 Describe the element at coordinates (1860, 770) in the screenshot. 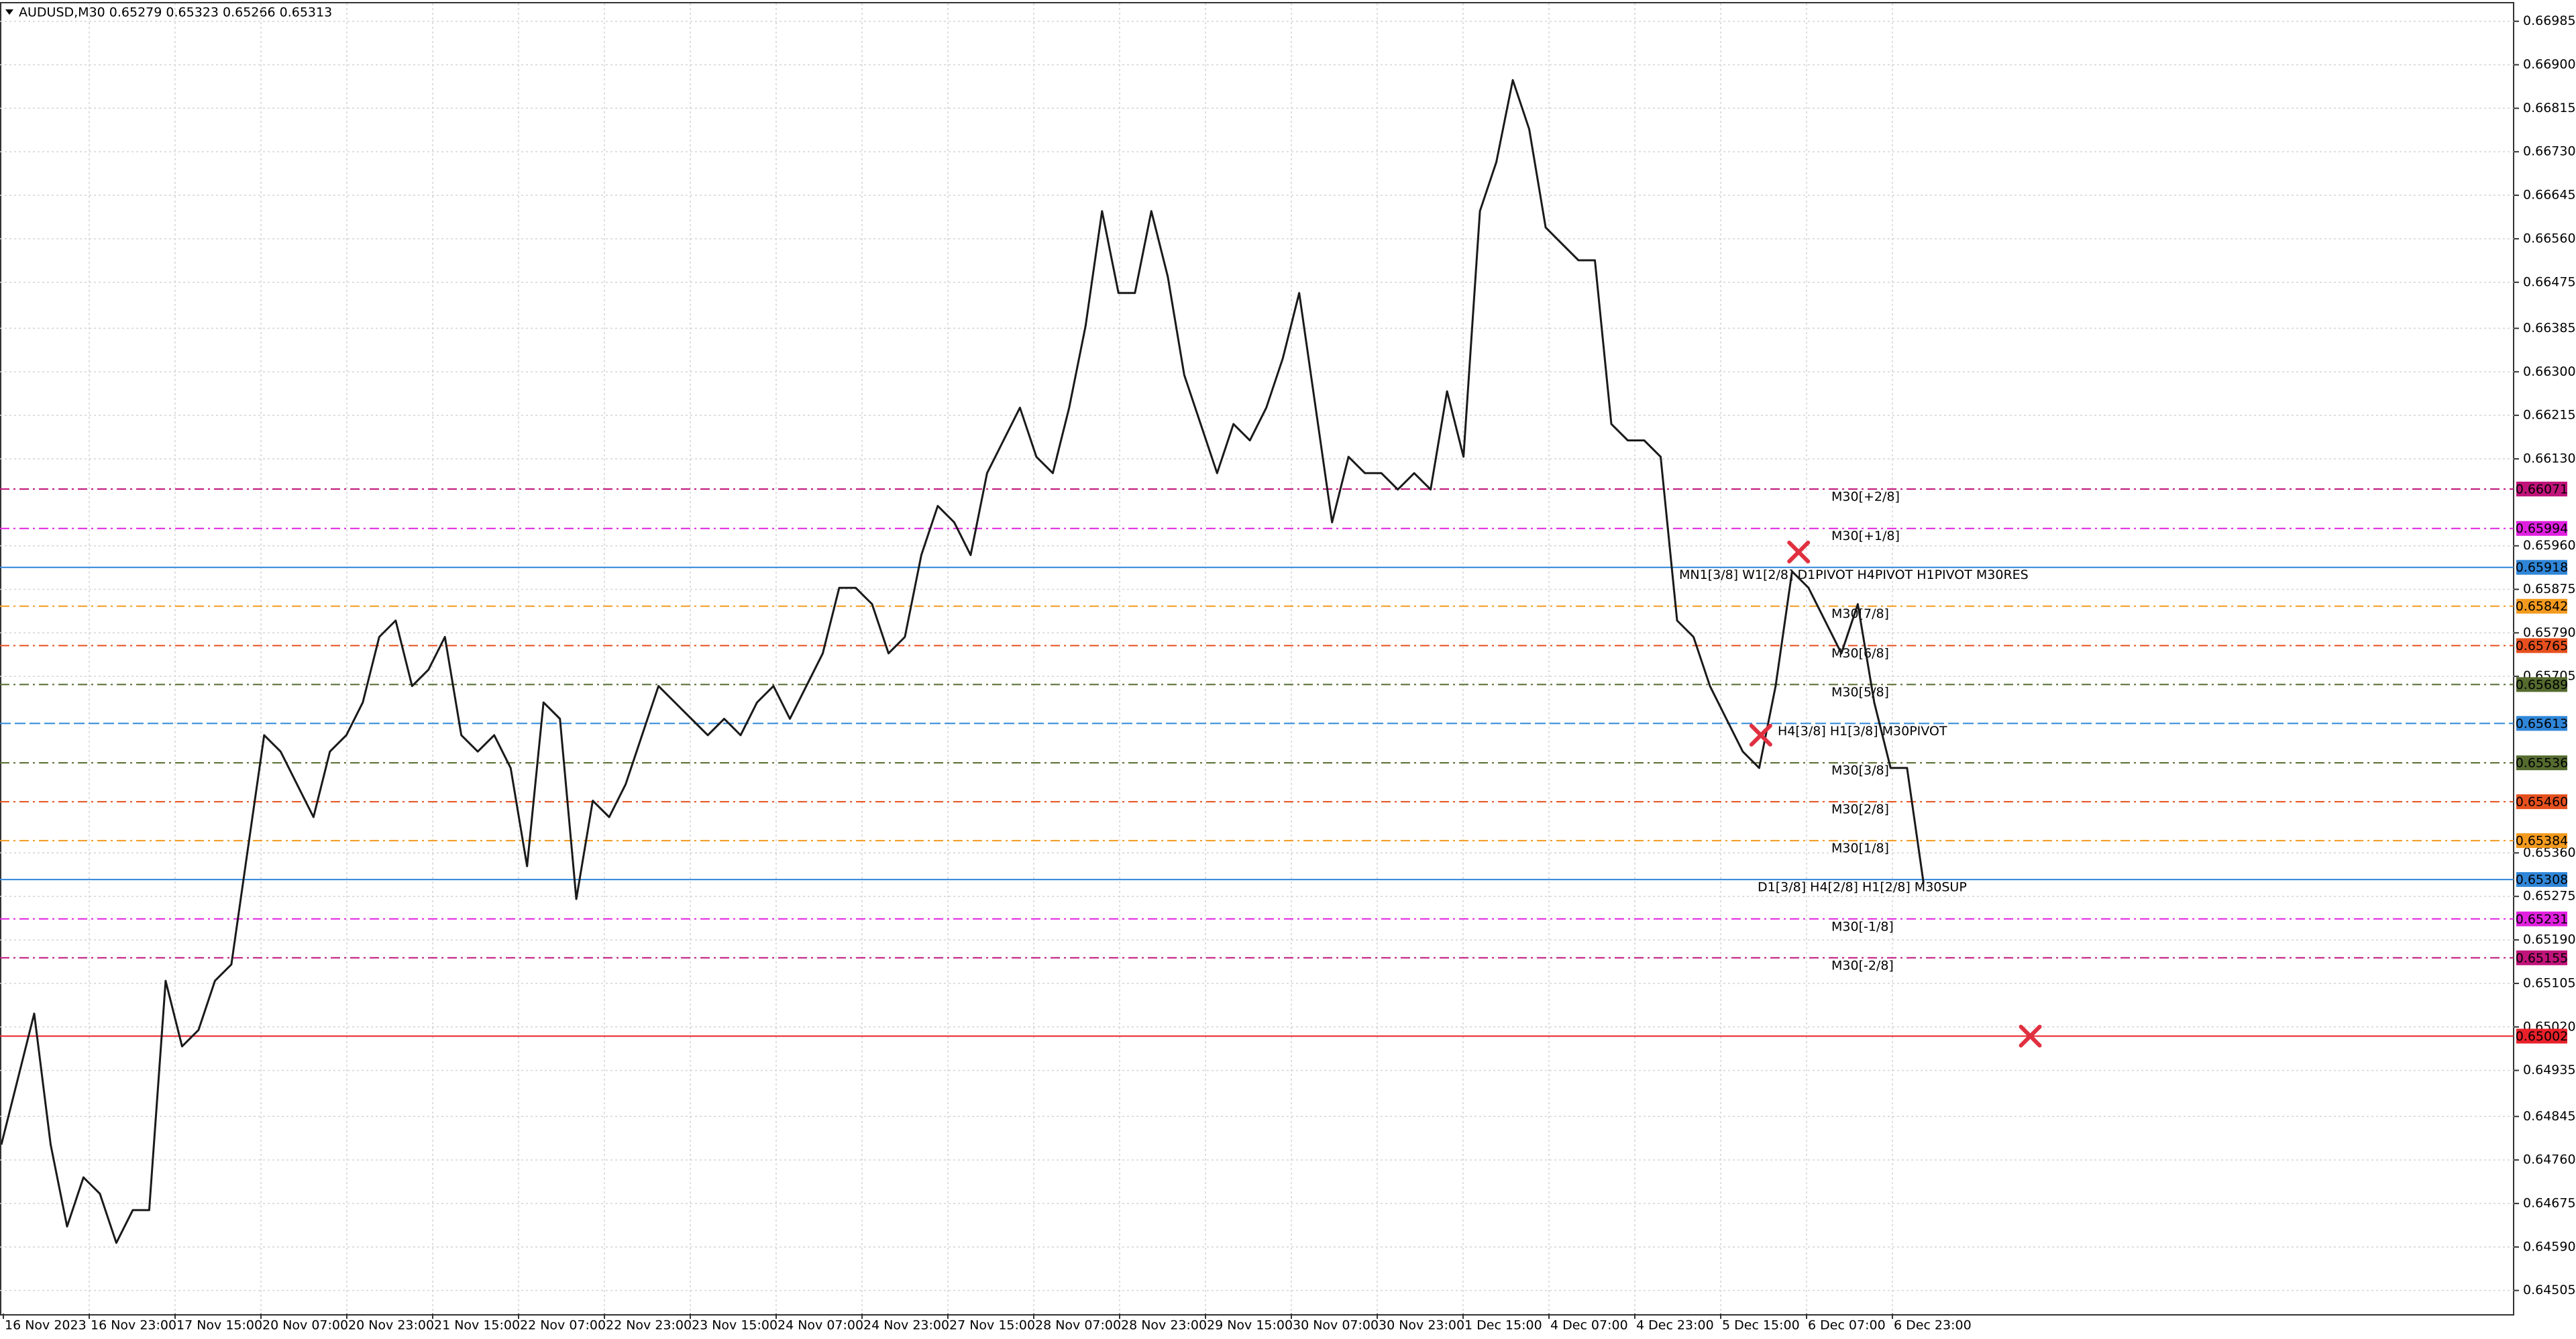

I see `level-label: M30[3/8]` at that location.